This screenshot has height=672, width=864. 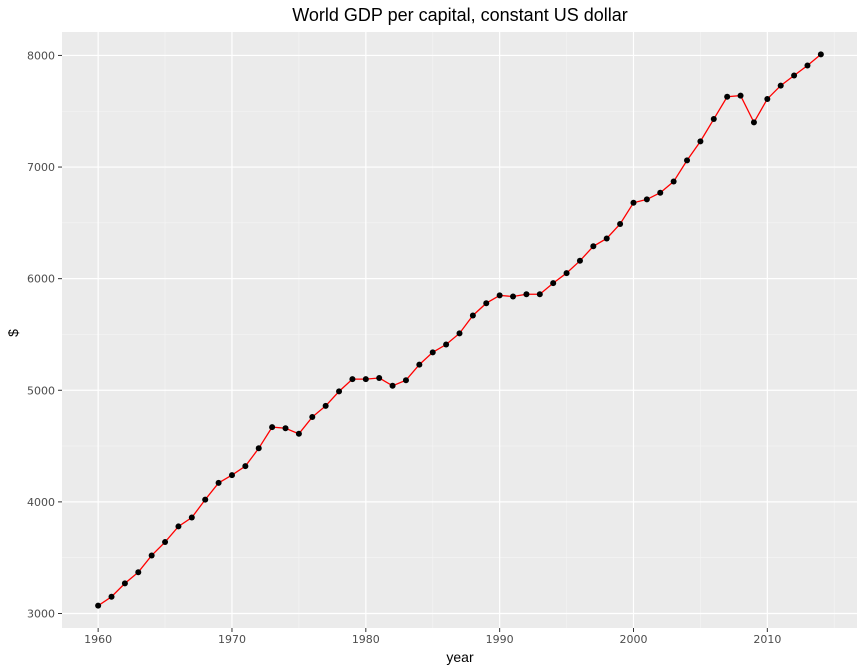 What do you see at coordinates (500, 639) in the screenshot?
I see `x-tick-label: 1990` at bounding box center [500, 639].